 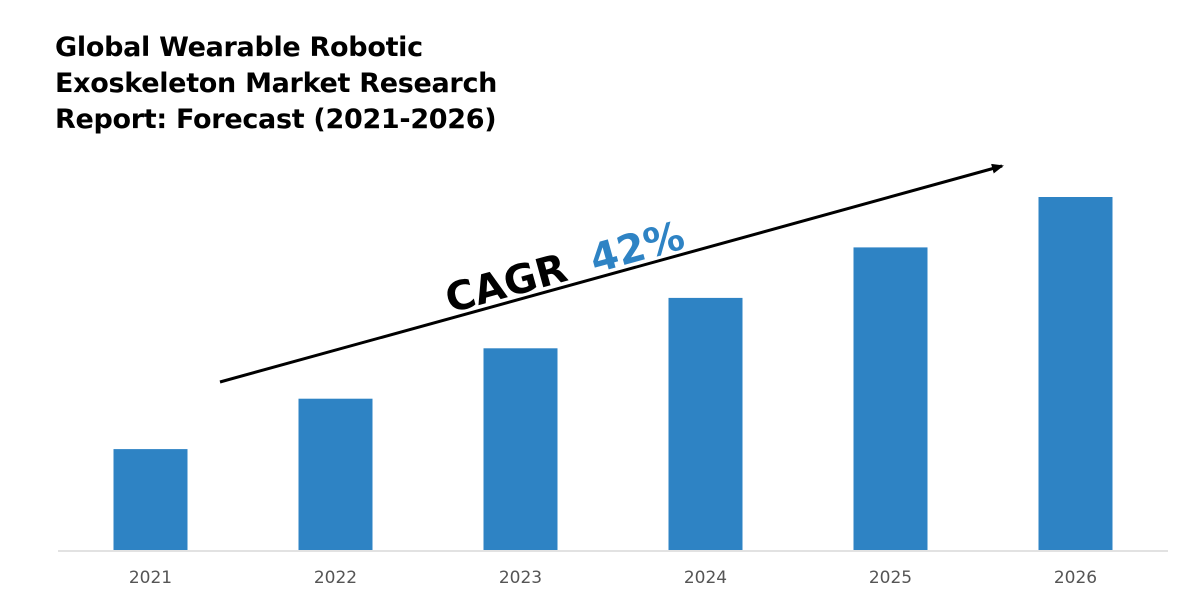 I want to click on bar-2021, so click(x=150, y=499).